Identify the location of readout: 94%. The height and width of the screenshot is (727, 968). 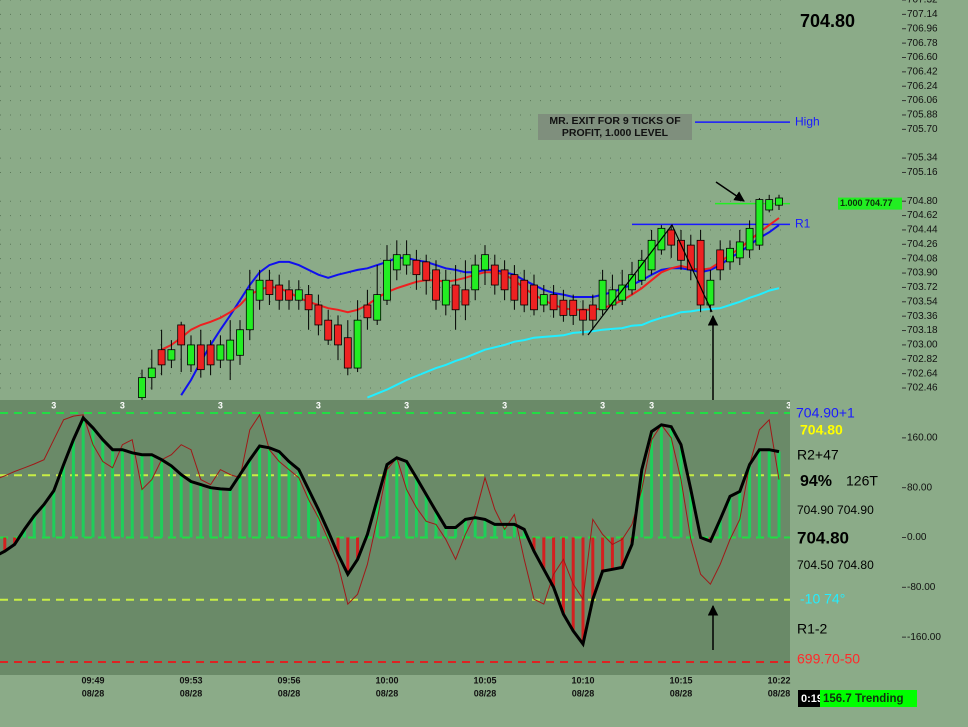
(816, 481).